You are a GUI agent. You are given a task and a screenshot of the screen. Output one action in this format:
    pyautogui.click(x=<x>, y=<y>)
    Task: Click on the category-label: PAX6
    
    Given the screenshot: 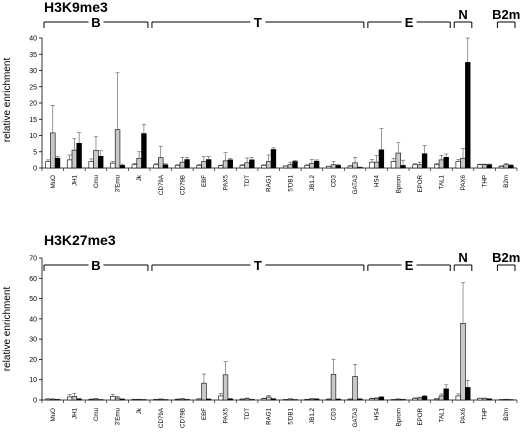 What is the action you would take?
    pyautogui.click(x=463, y=182)
    